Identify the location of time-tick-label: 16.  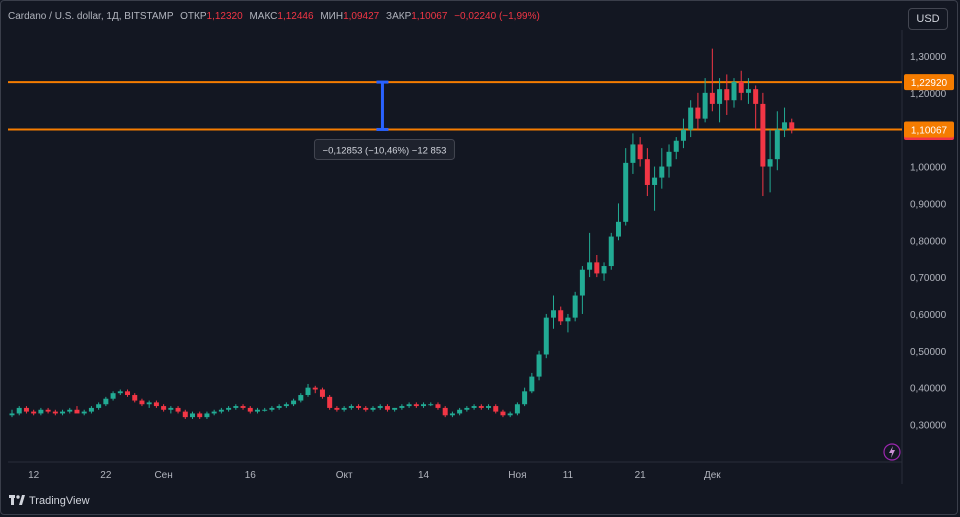
(251, 475).